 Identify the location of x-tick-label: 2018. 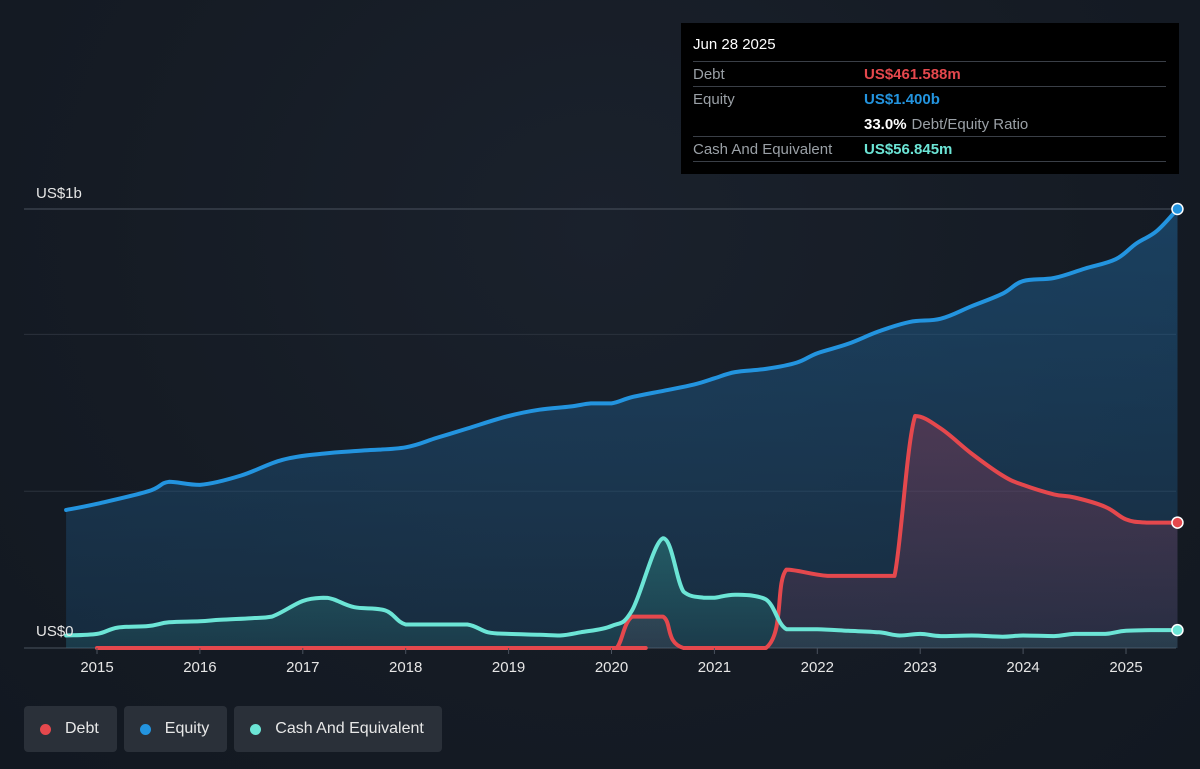
(405, 667).